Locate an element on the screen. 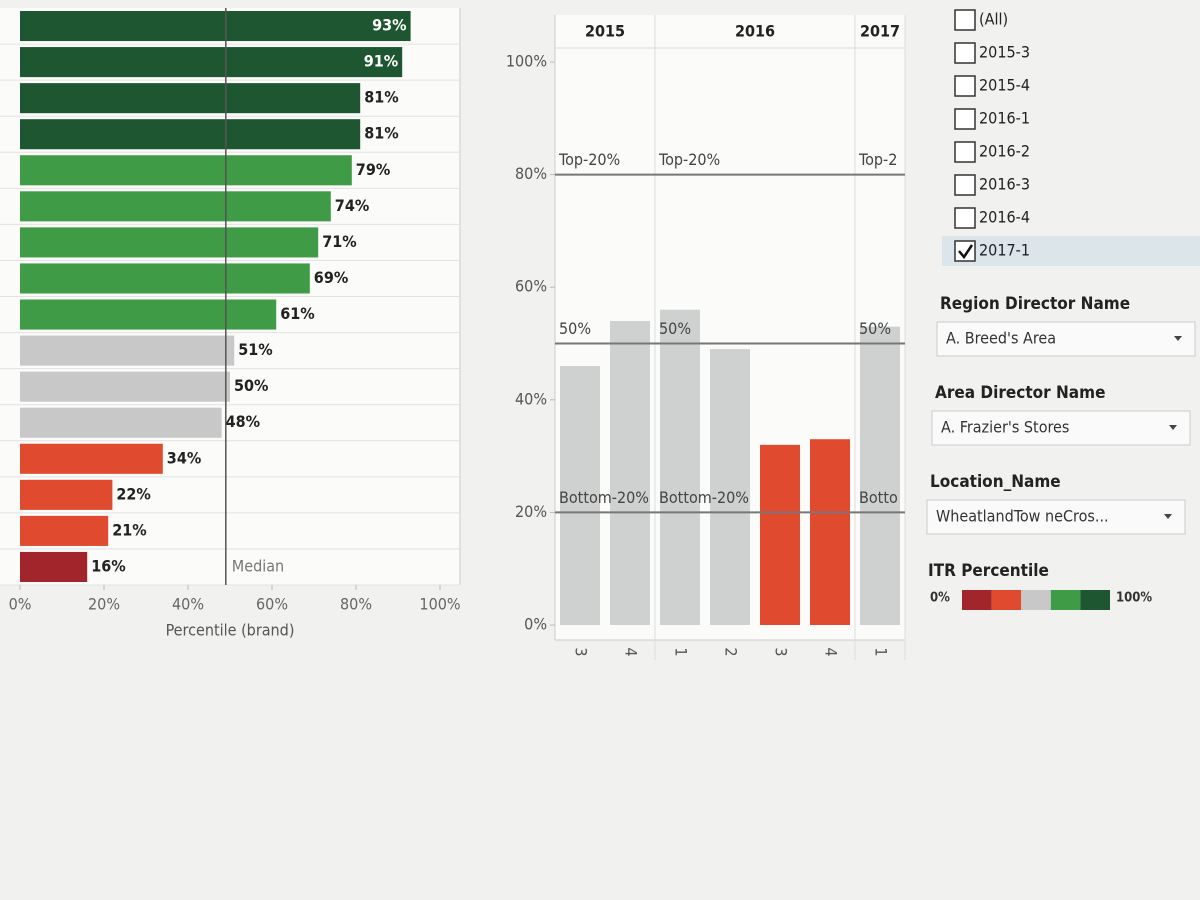  x-axis-title: Percentile (brand) is located at coordinates (230, 630).